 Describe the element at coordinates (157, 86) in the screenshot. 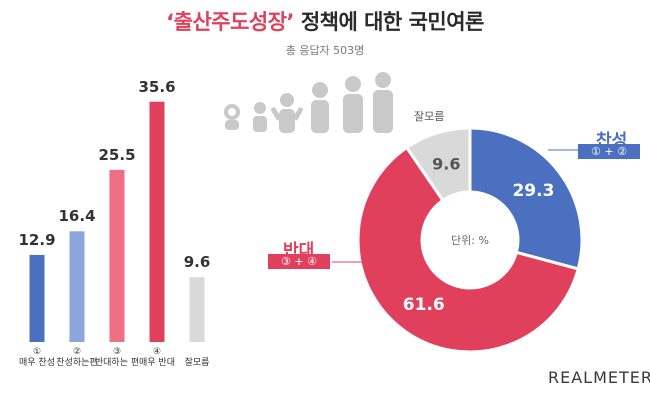

I see `bar-value-label: 35.6` at that location.